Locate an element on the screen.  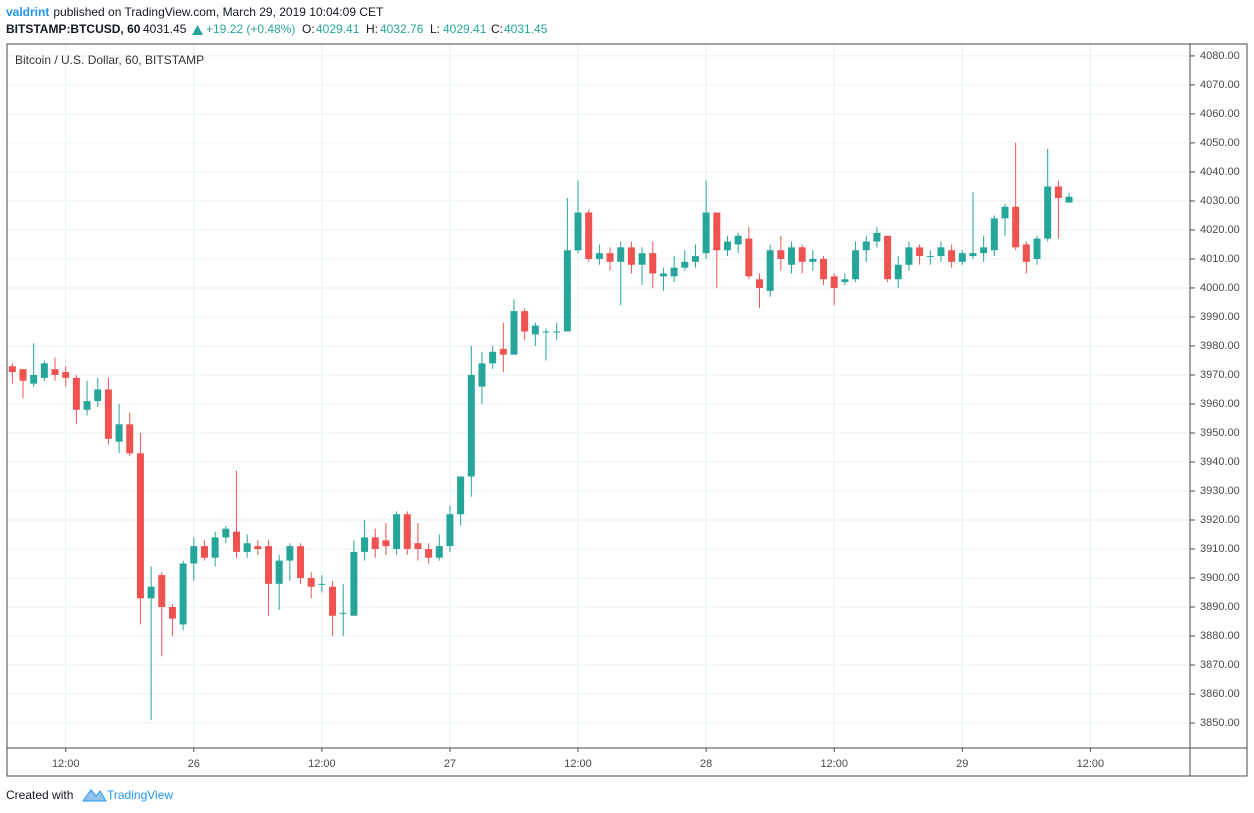
y-tick-label: 4060.00 is located at coordinates (1220, 114).